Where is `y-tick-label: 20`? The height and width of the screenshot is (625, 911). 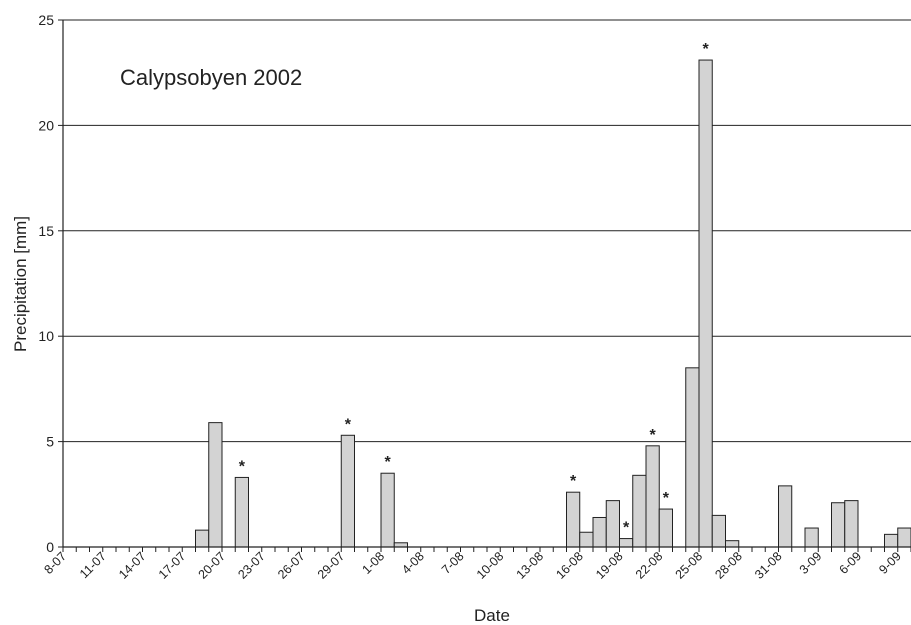 y-tick-label: 20 is located at coordinates (46, 125).